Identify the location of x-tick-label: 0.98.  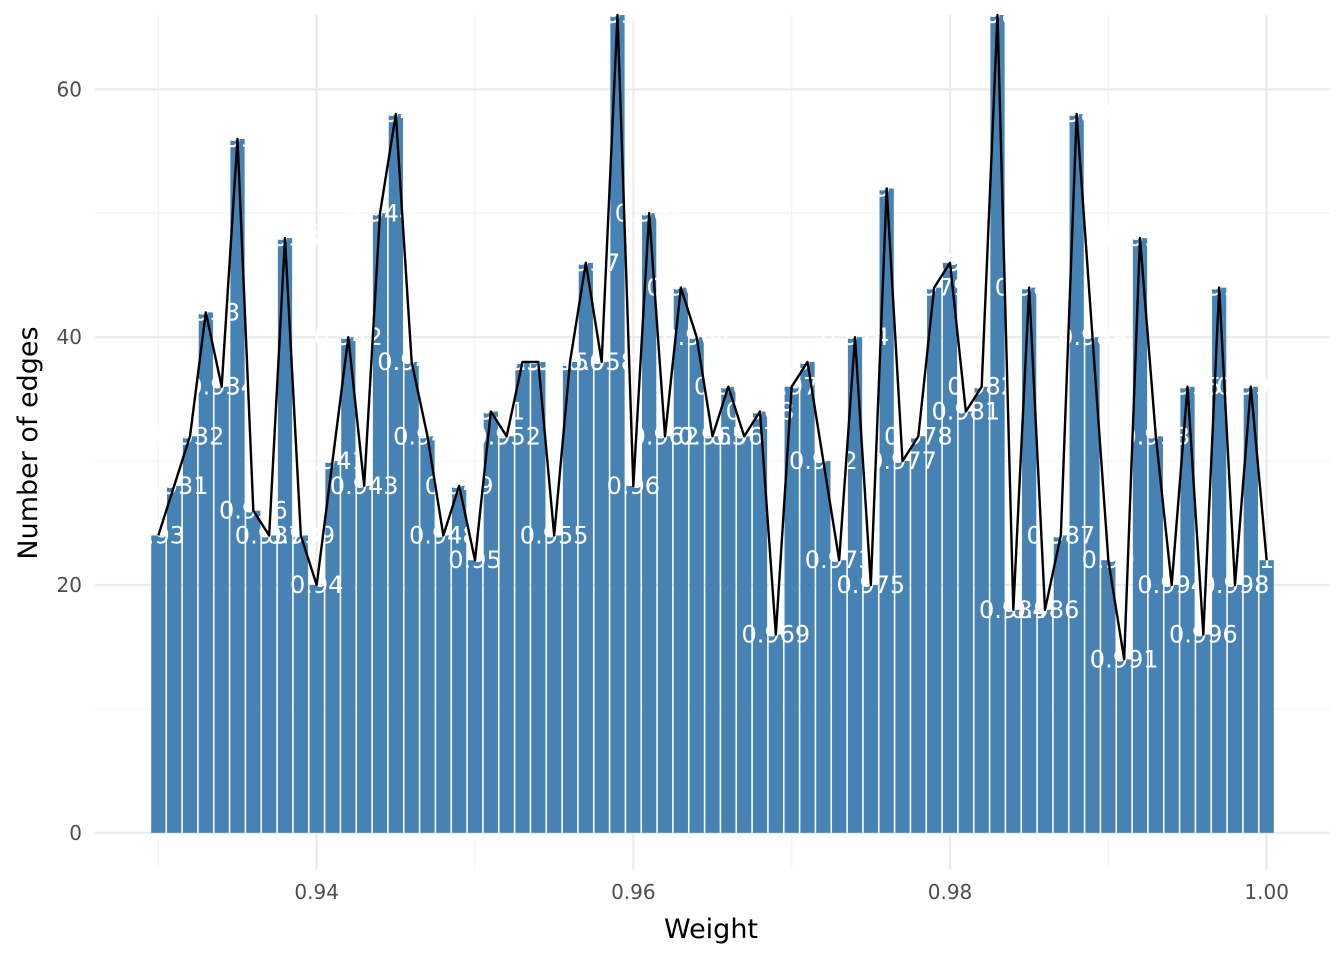
(950, 892).